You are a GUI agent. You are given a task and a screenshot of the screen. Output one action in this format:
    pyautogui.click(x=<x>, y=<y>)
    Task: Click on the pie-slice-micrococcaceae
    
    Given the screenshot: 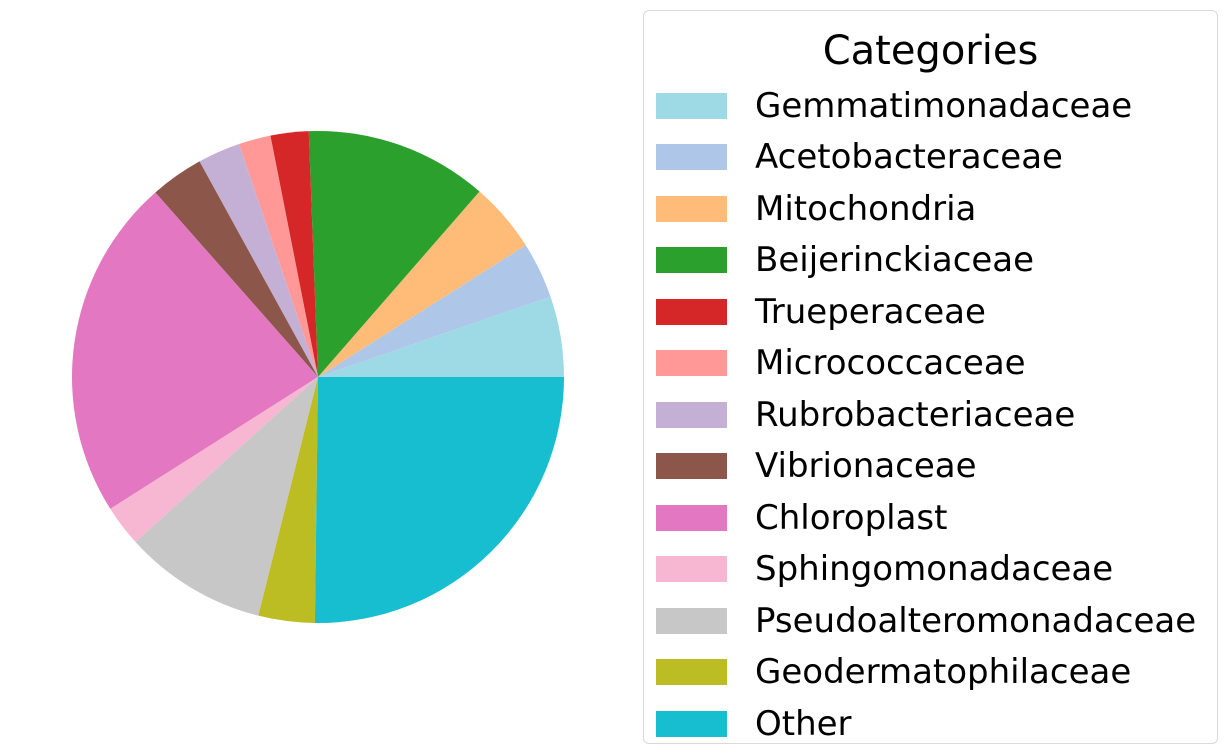 What is the action you would take?
    pyautogui.click(x=278, y=256)
    